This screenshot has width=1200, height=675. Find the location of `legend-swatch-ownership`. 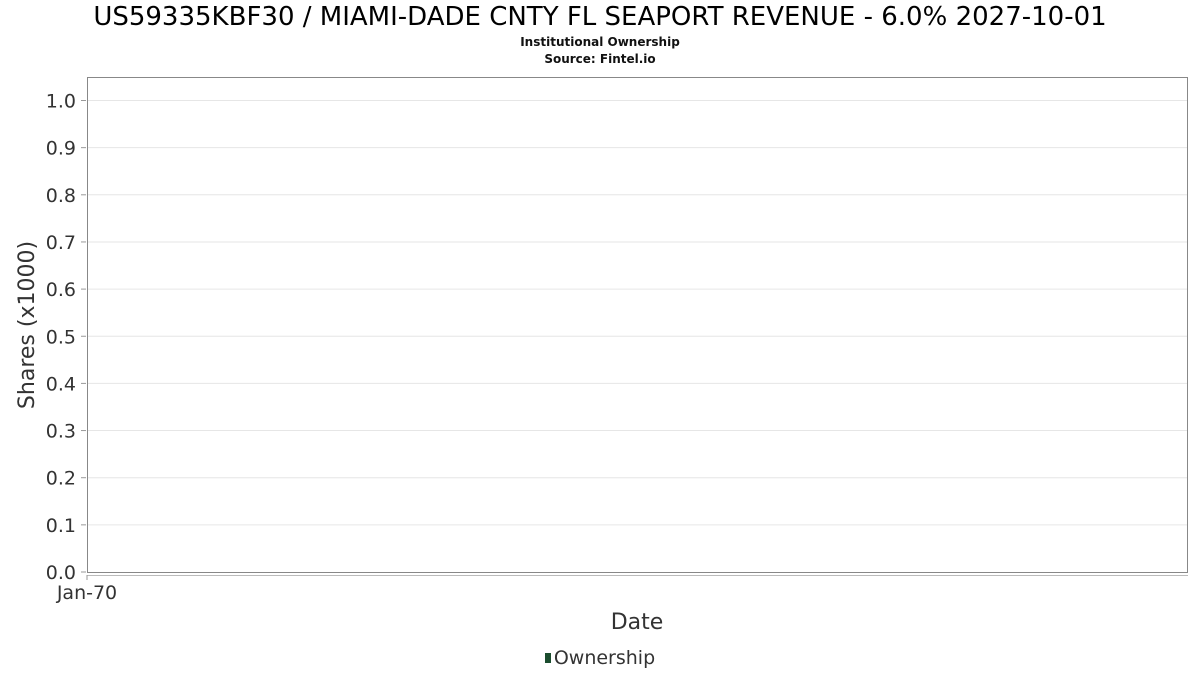

legend-swatch-ownership is located at coordinates (547, 658).